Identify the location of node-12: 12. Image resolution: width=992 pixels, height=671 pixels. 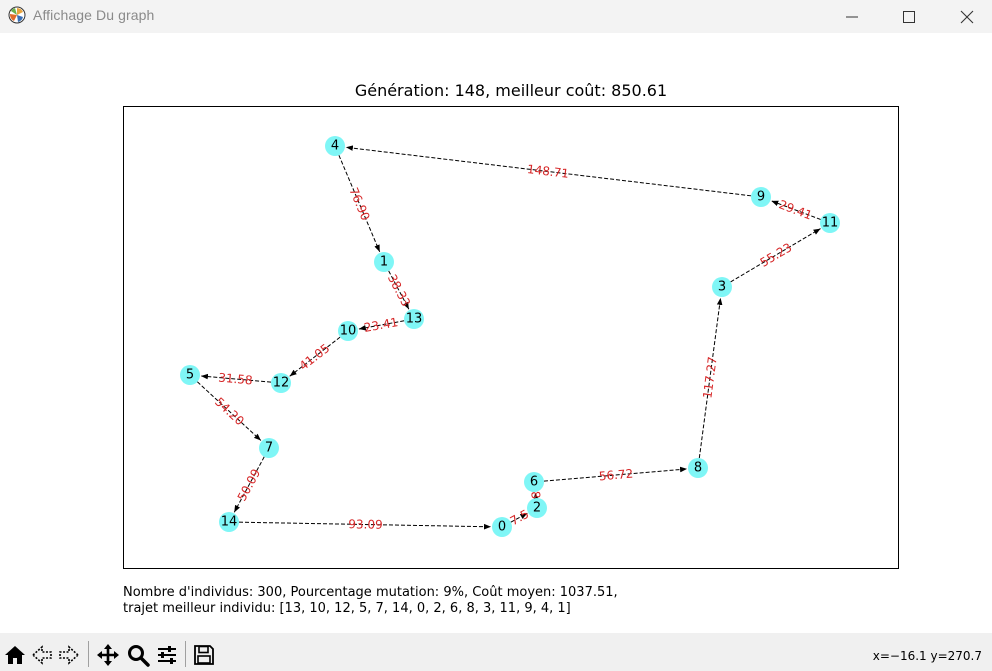
(281, 383).